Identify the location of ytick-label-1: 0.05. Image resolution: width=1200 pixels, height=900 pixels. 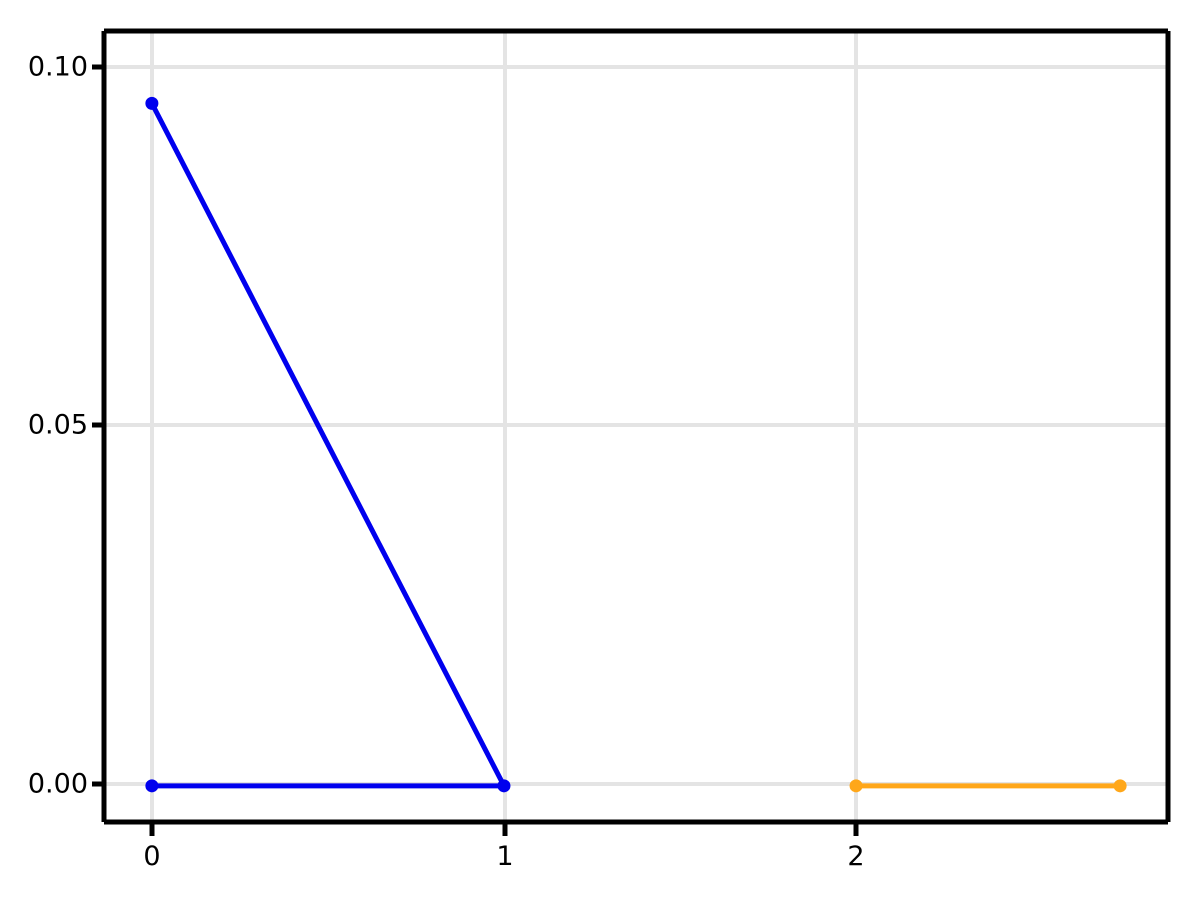
(58, 425).